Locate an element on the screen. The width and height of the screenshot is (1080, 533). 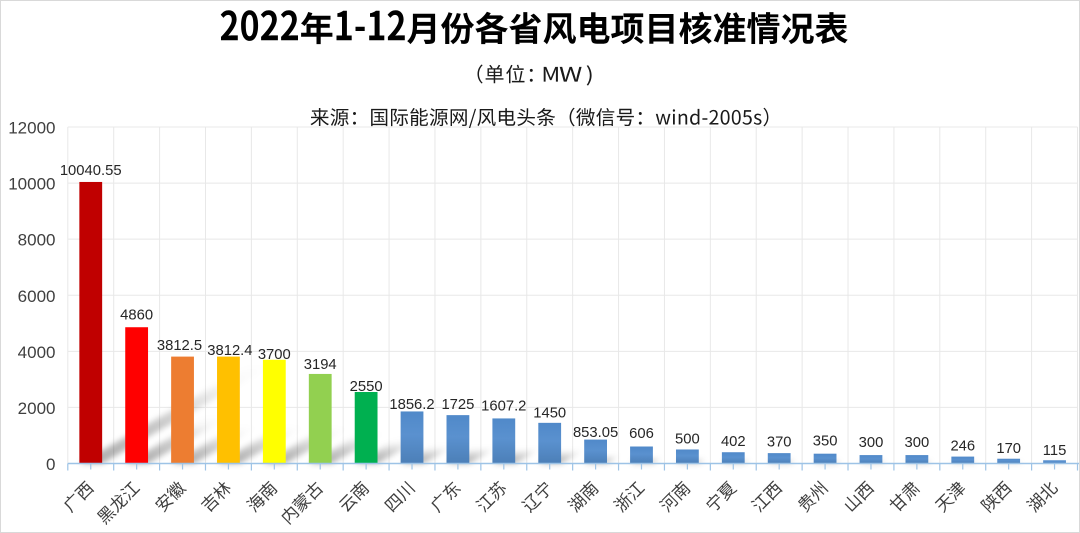
svg-text: 853.05 is located at coordinates (595, 433).